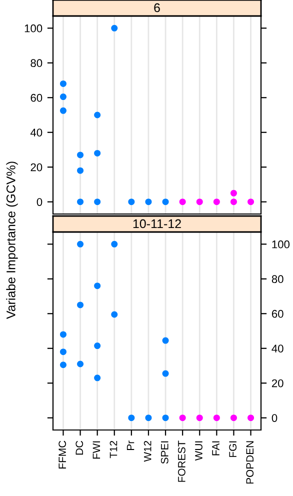 The image size is (293, 496). Describe the element at coordinates (157, 7) in the screenshot. I see `chart-title: 6` at that location.